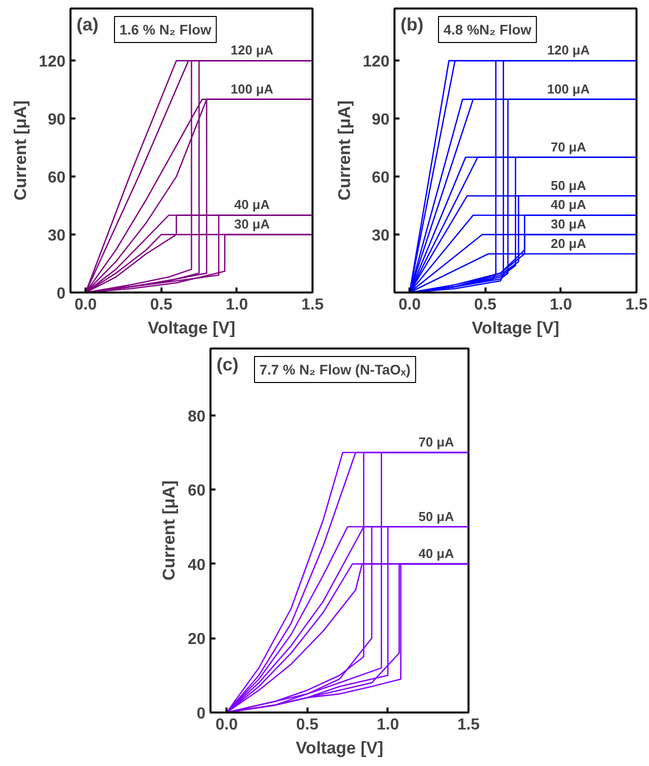 This screenshot has height=766, width=649. I want to click on annotation: (a), so click(87, 24).